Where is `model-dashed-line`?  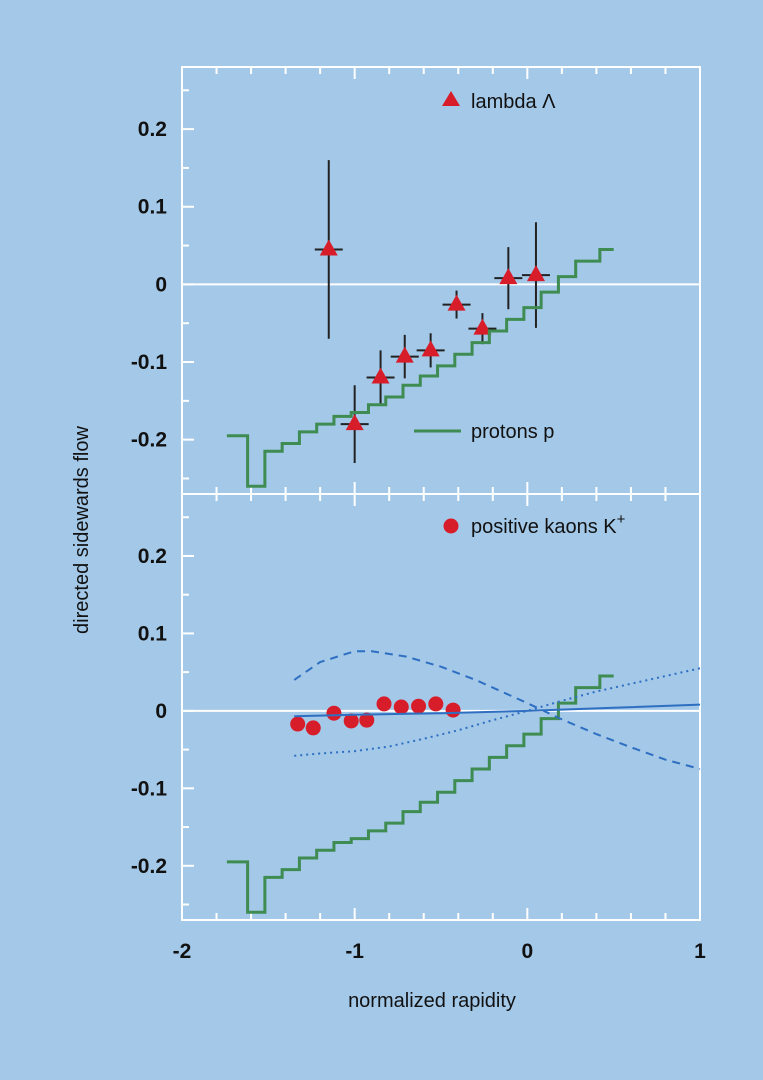 model-dashed-line is located at coordinates (497, 710).